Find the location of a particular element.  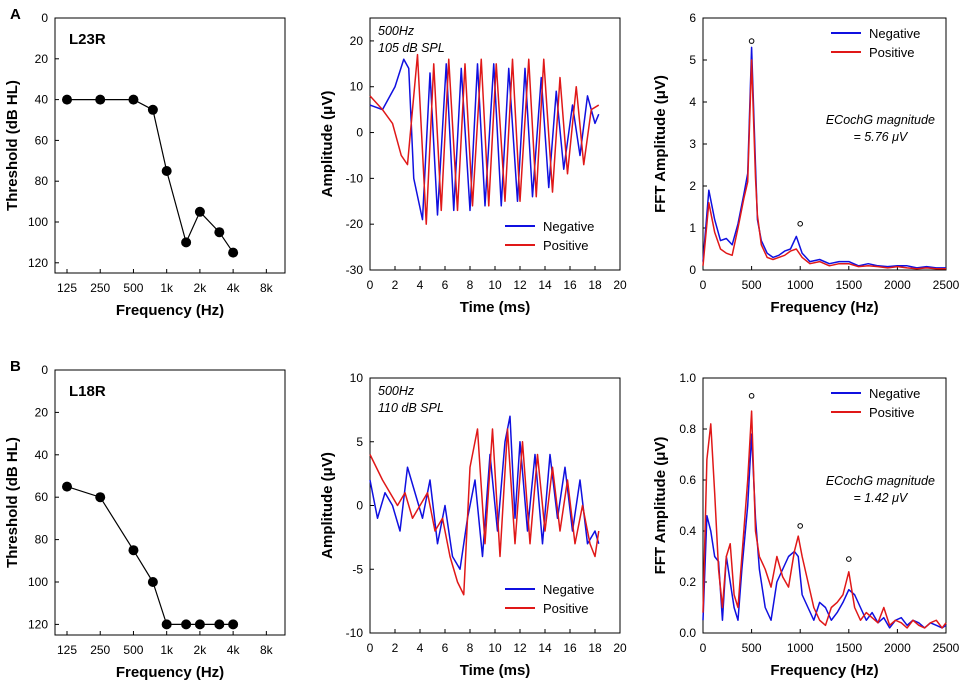

B-fft-legend-label-0: Negative is located at coordinates (894, 393).